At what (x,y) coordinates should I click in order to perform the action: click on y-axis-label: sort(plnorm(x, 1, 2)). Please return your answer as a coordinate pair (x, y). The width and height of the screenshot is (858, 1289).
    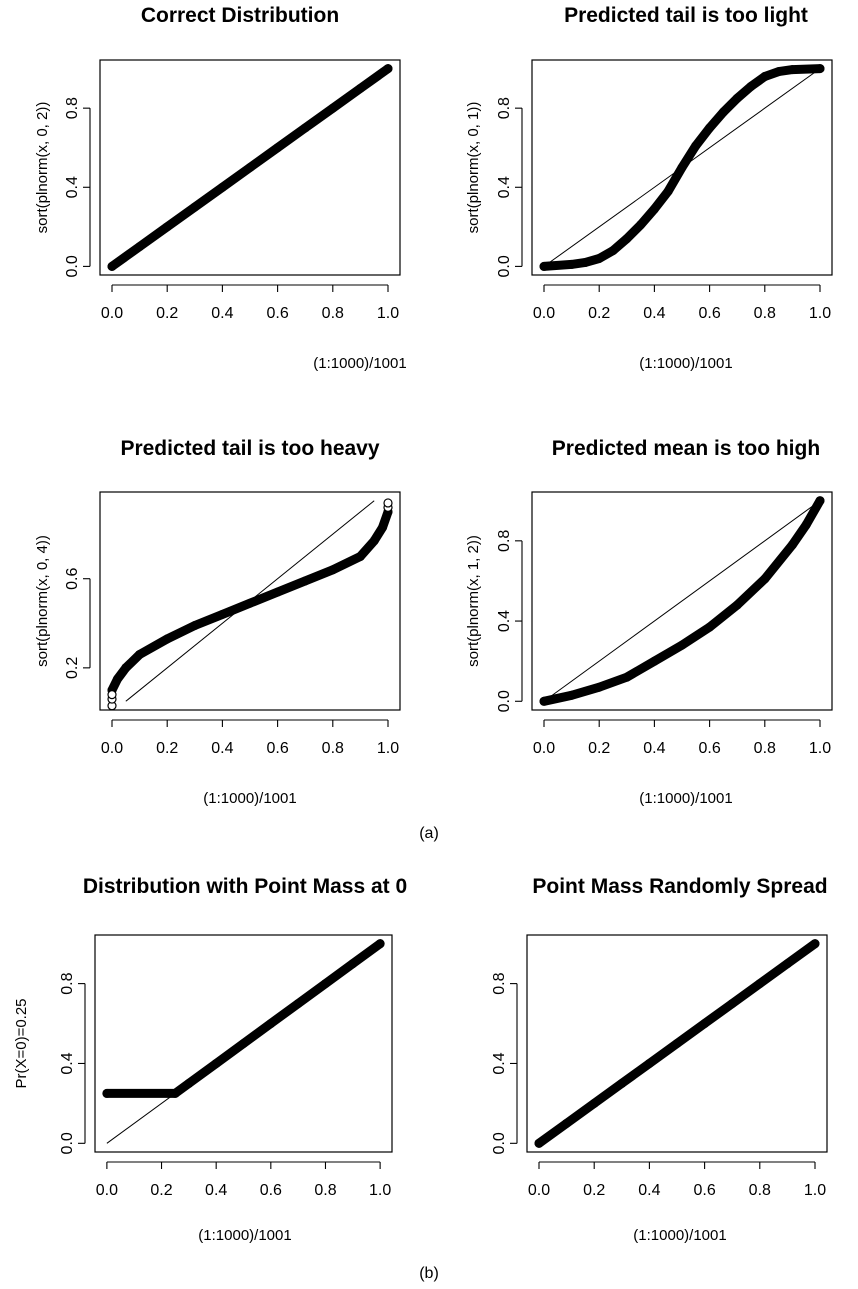
    Looking at the image, I should click on (473, 601).